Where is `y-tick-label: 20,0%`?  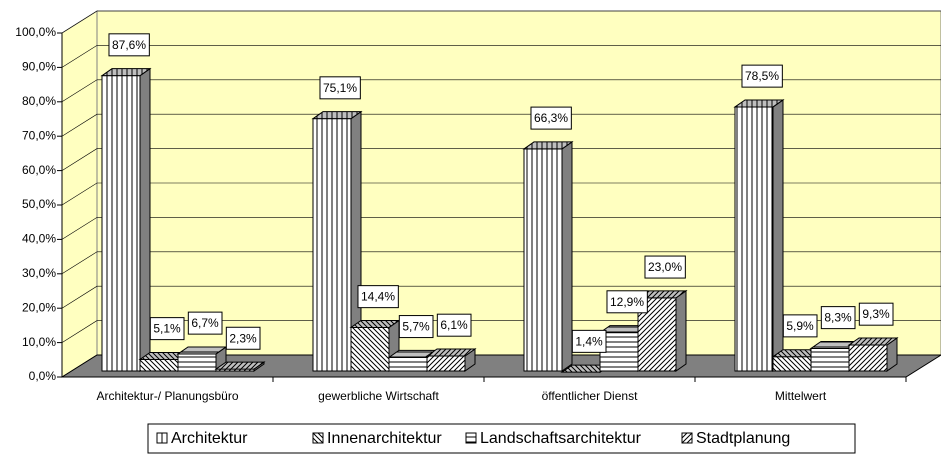
y-tick-label: 20,0% is located at coordinates (39, 307).